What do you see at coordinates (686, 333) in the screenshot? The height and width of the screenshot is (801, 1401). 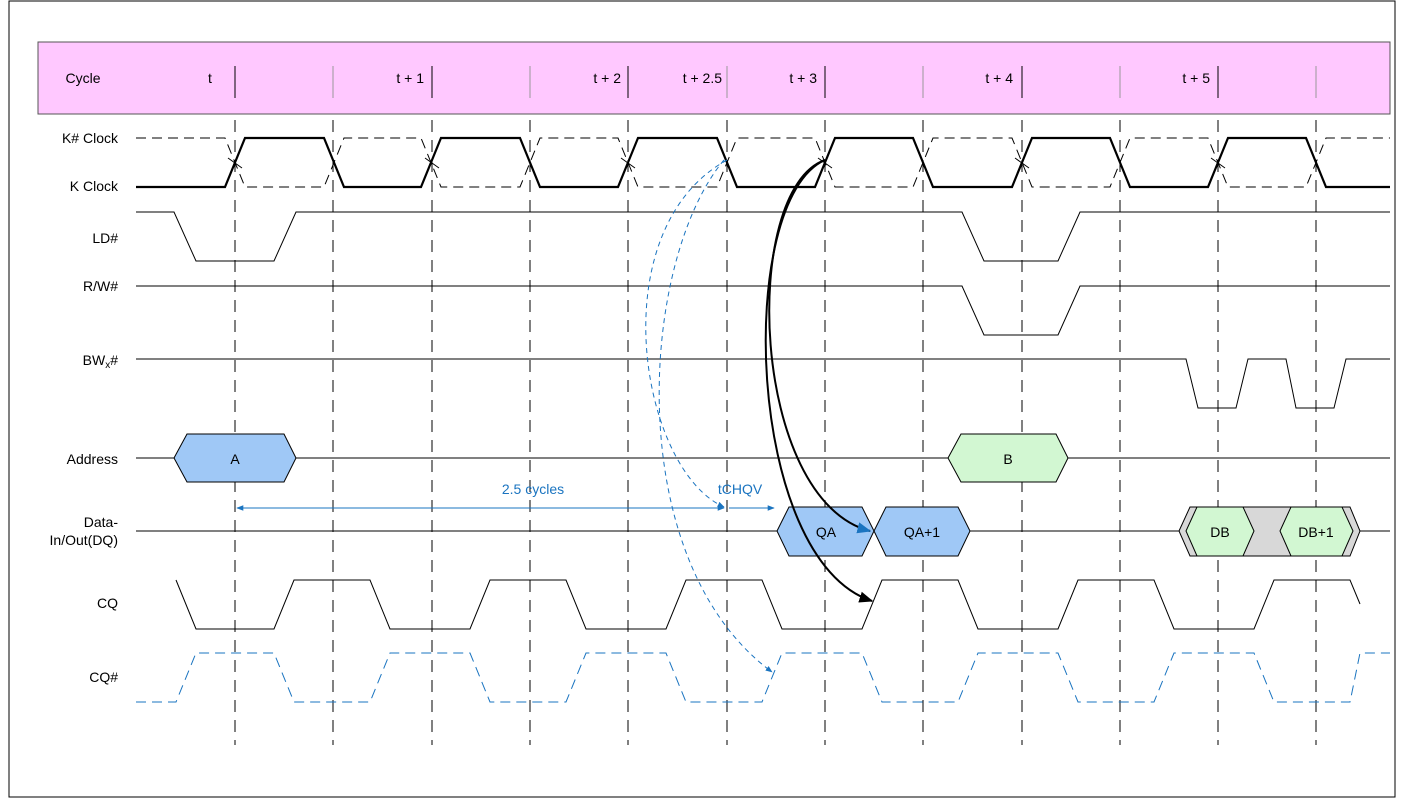 I see `kclk-sharp-to-dq-arrow` at bounding box center [686, 333].